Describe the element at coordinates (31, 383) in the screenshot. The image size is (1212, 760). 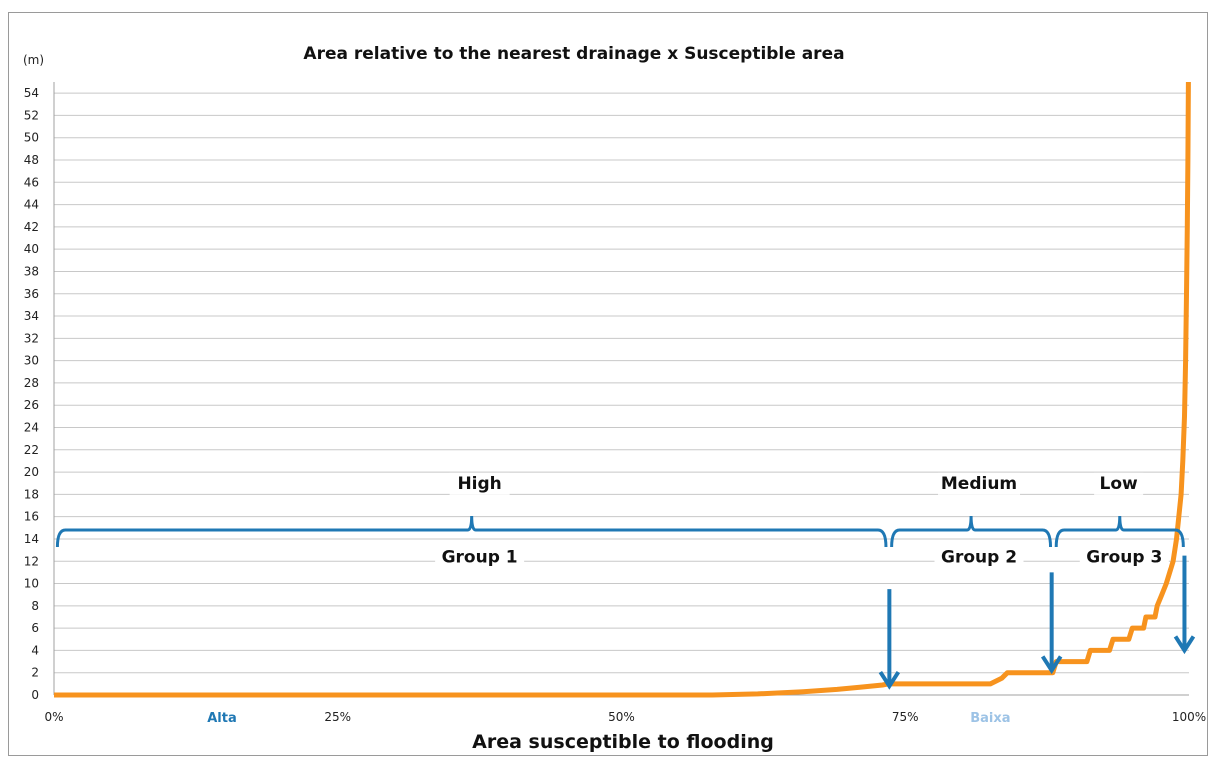
I see `y-tick-label: 28` at that location.